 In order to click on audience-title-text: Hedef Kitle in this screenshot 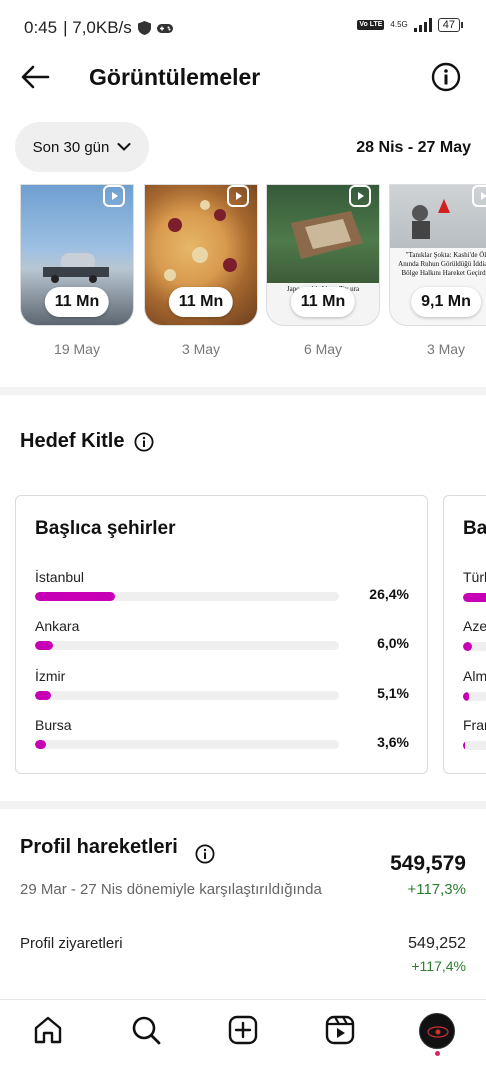, I will do `click(72, 441)`.